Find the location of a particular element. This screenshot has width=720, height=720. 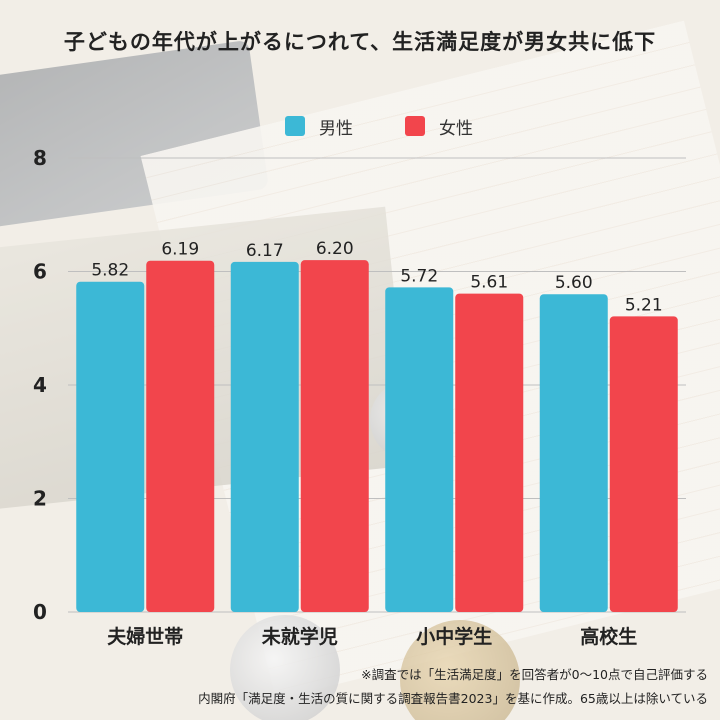

footnote-survey: ※調査では「生活満足度」を回答者が0～10点で自己評価する is located at coordinates (534, 674).